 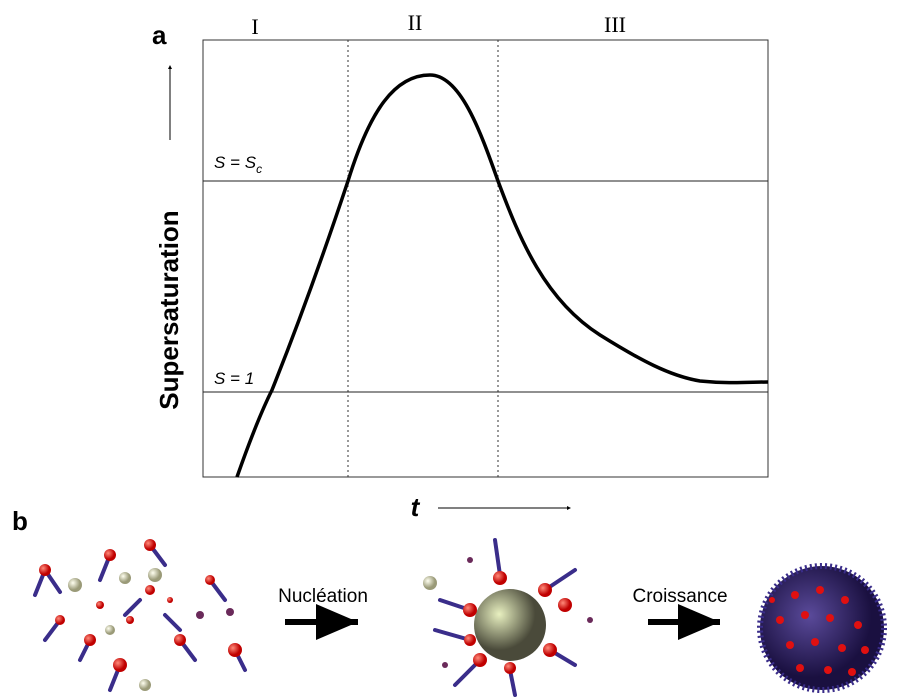 What do you see at coordinates (234, 378) in the screenshot?
I see `level-label: S = 1` at bounding box center [234, 378].